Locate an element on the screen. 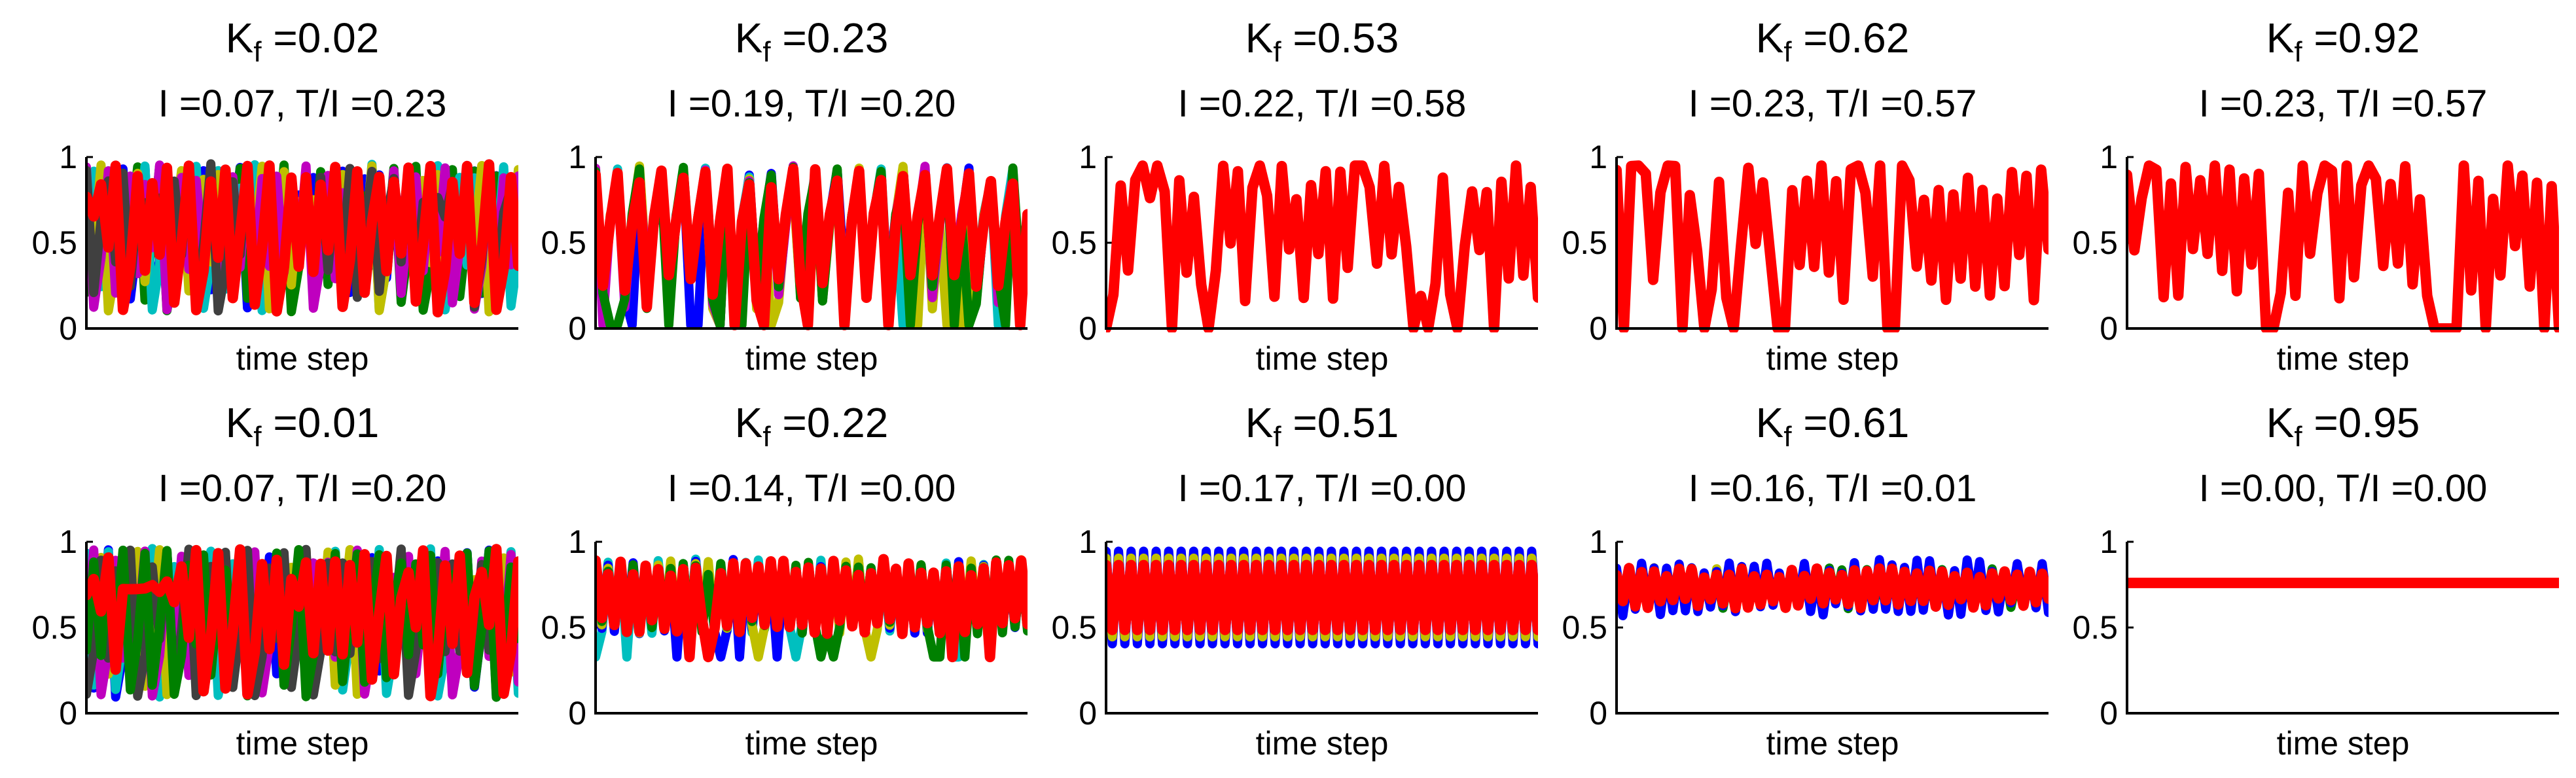 The image size is (2576, 778). title-k-value: =0.23 is located at coordinates (830, 38).